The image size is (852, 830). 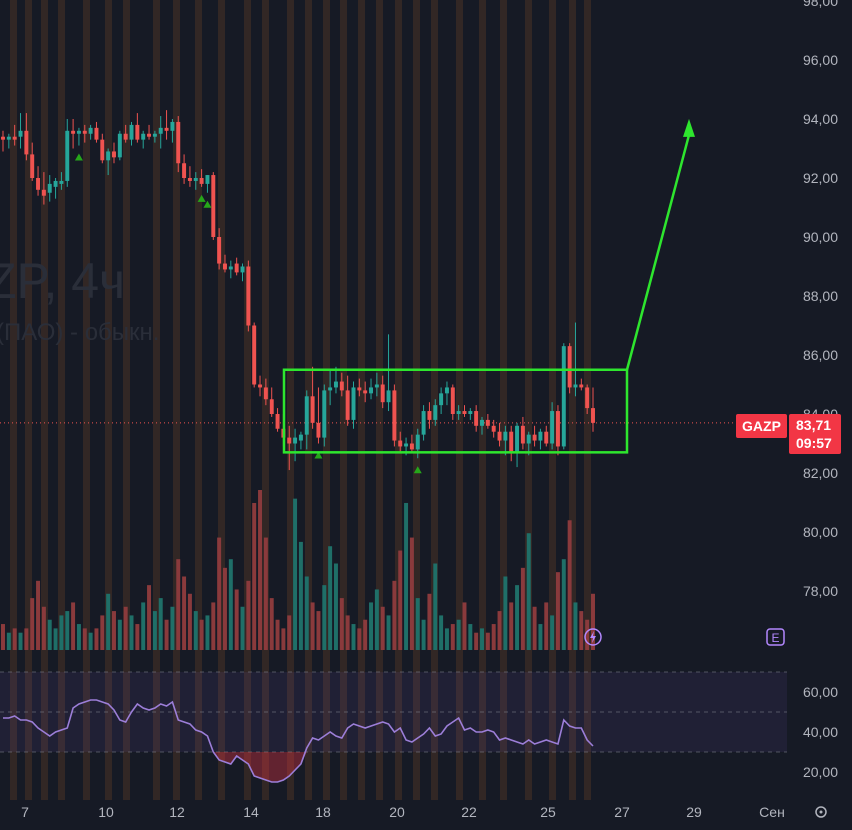 What do you see at coordinates (814, 443) in the screenshot?
I see `price-tag-countdown: 09:57` at bounding box center [814, 443].